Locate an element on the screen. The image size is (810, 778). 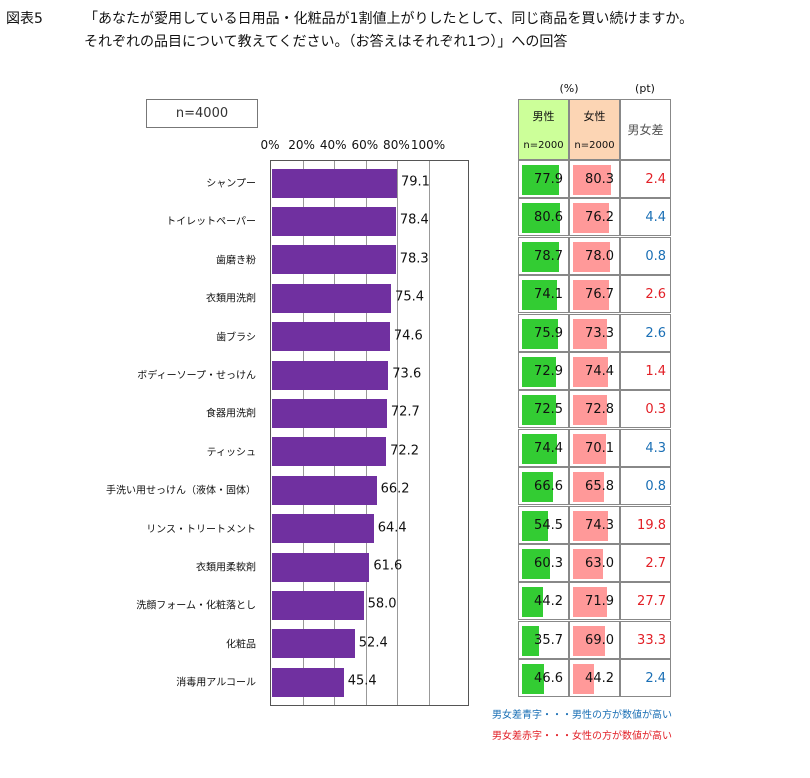
male-cell: 74.4 is located at coordinates (543, 447).